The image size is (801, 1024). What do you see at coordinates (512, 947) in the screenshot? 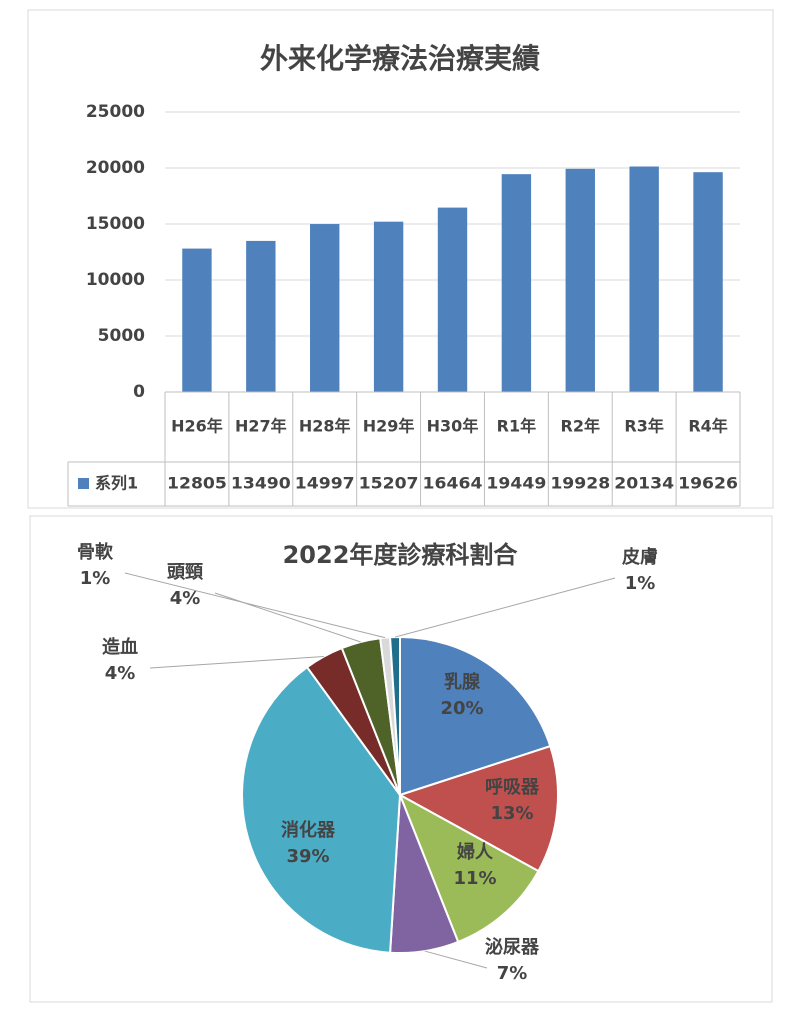
I see `slice-label: 泌尿器` at bounding box center [512, 947].